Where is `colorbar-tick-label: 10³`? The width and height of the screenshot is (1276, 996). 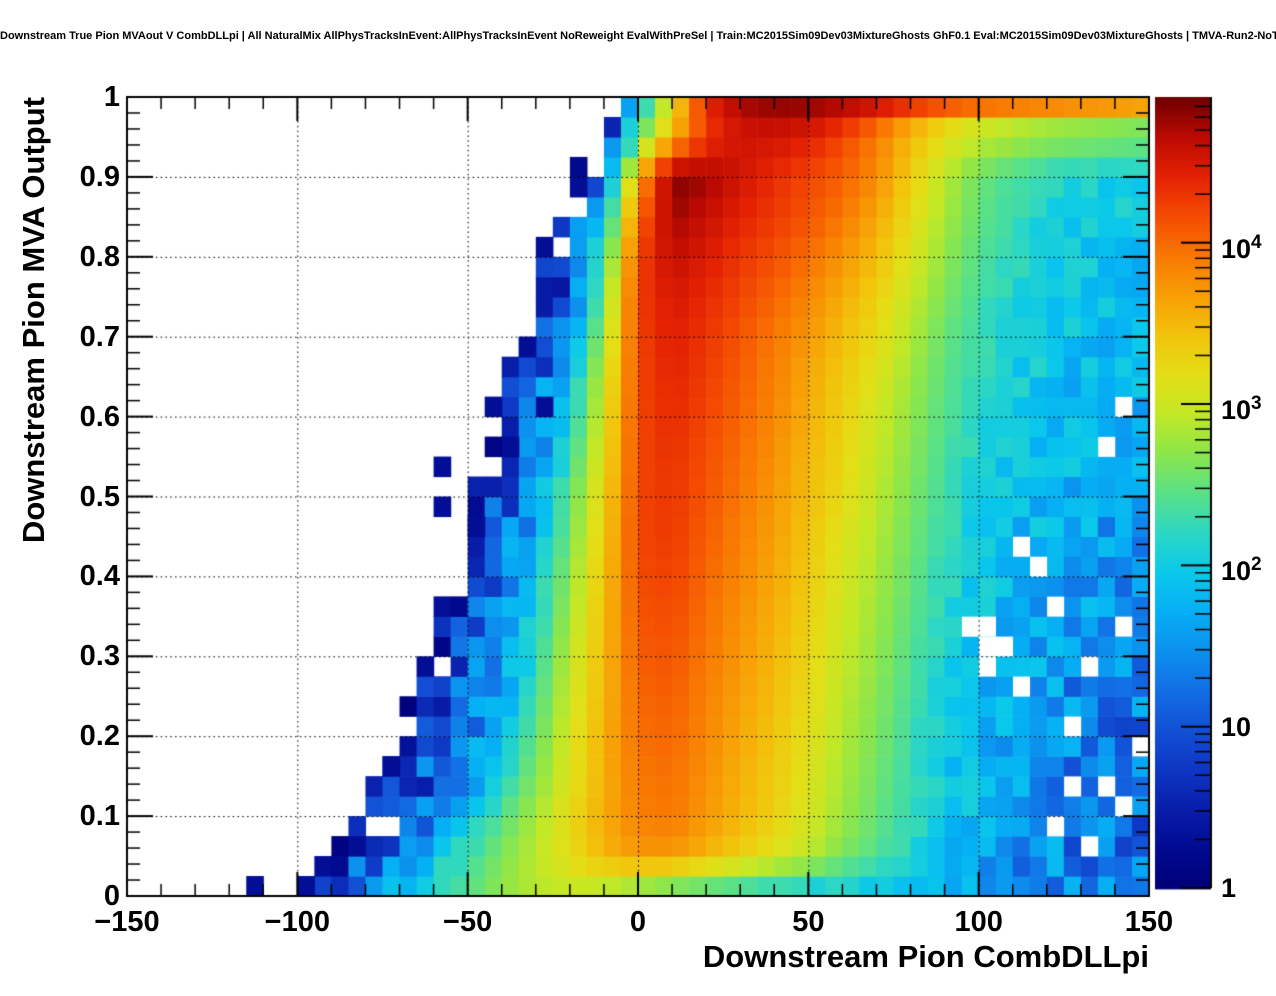
colorbar-tick-label: 10³ is located at coordinates (1241, 409).